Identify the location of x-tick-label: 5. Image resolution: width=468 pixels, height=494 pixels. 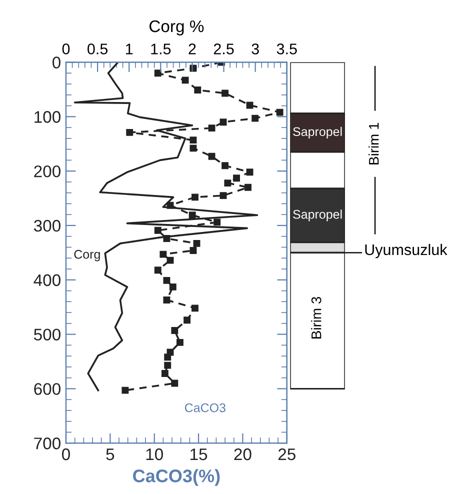
(110, 454).